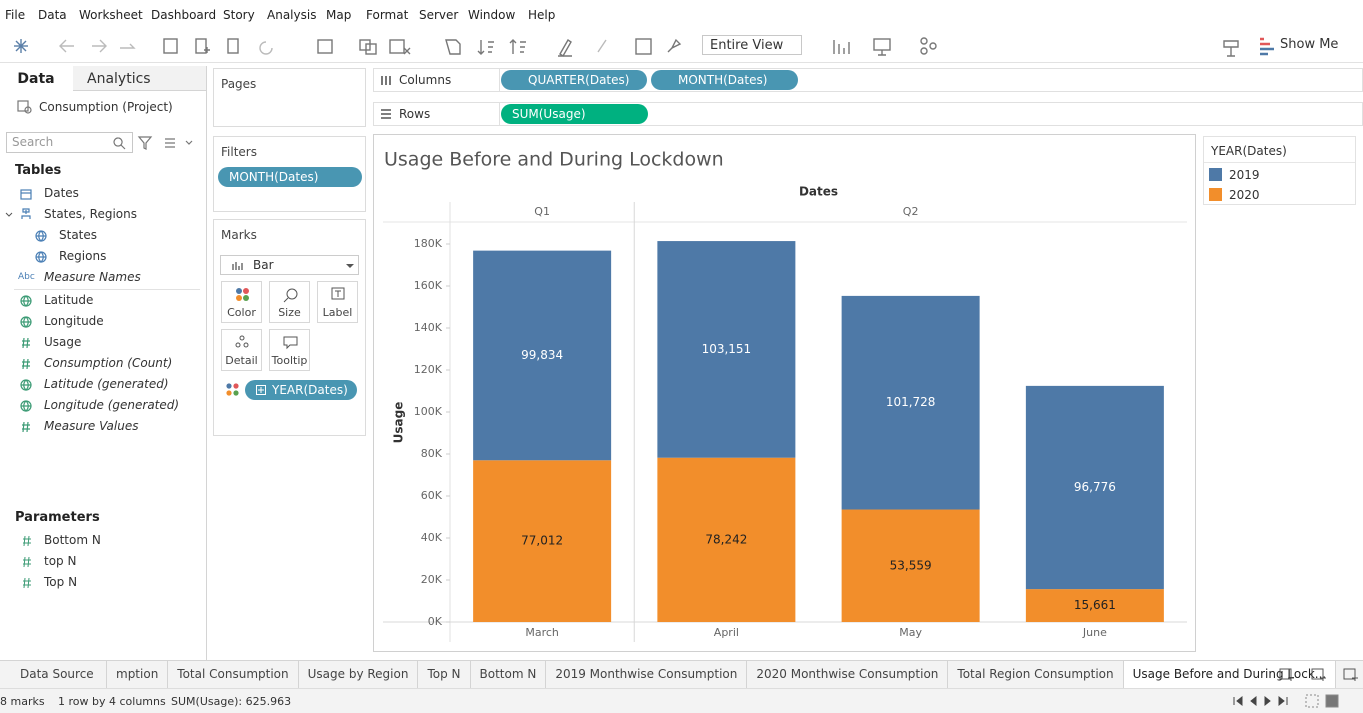 The width and height of the screenshot is (1363, 713). Describe the element at coordinates (292, 15) in the screenshot. I see `menu-item: Analysis` at that location.